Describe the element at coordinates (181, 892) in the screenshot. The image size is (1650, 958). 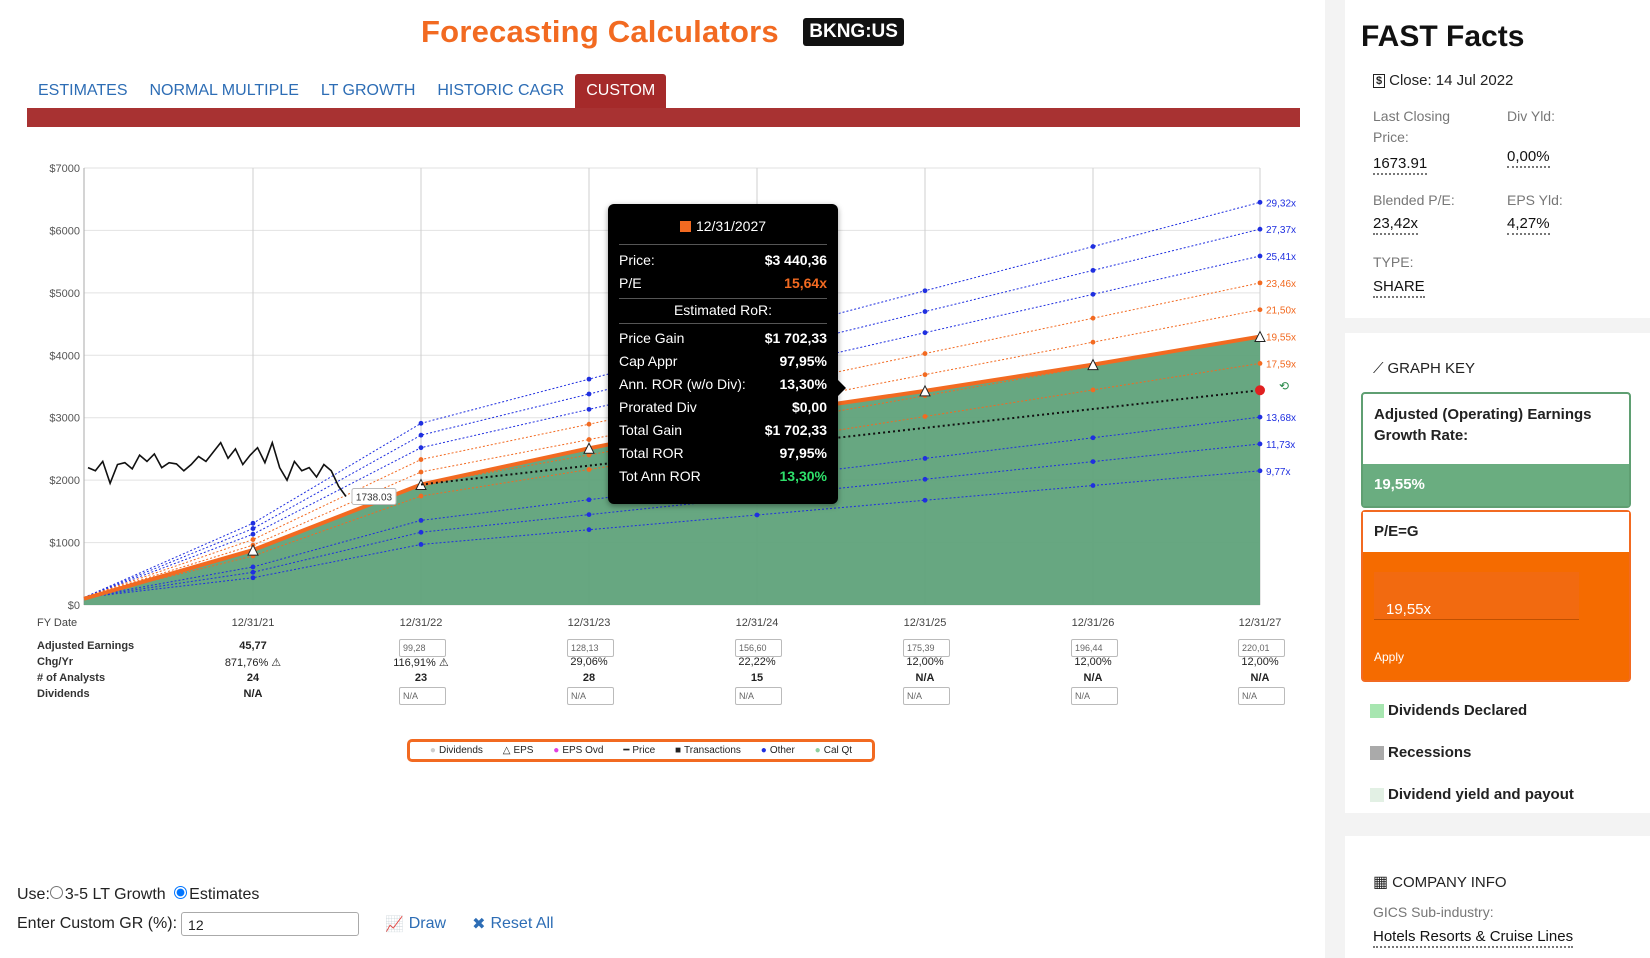
I see `estimates-radio` at that location.